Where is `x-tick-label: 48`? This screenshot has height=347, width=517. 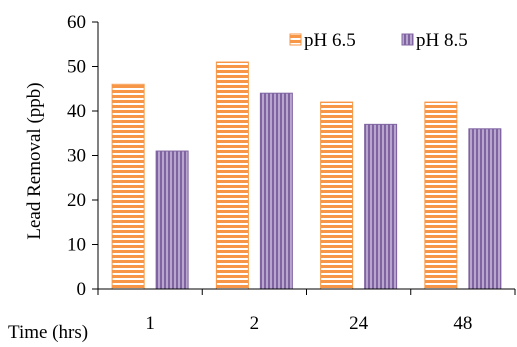 x-tick-label: 48 is located at coordinates (462, 323).